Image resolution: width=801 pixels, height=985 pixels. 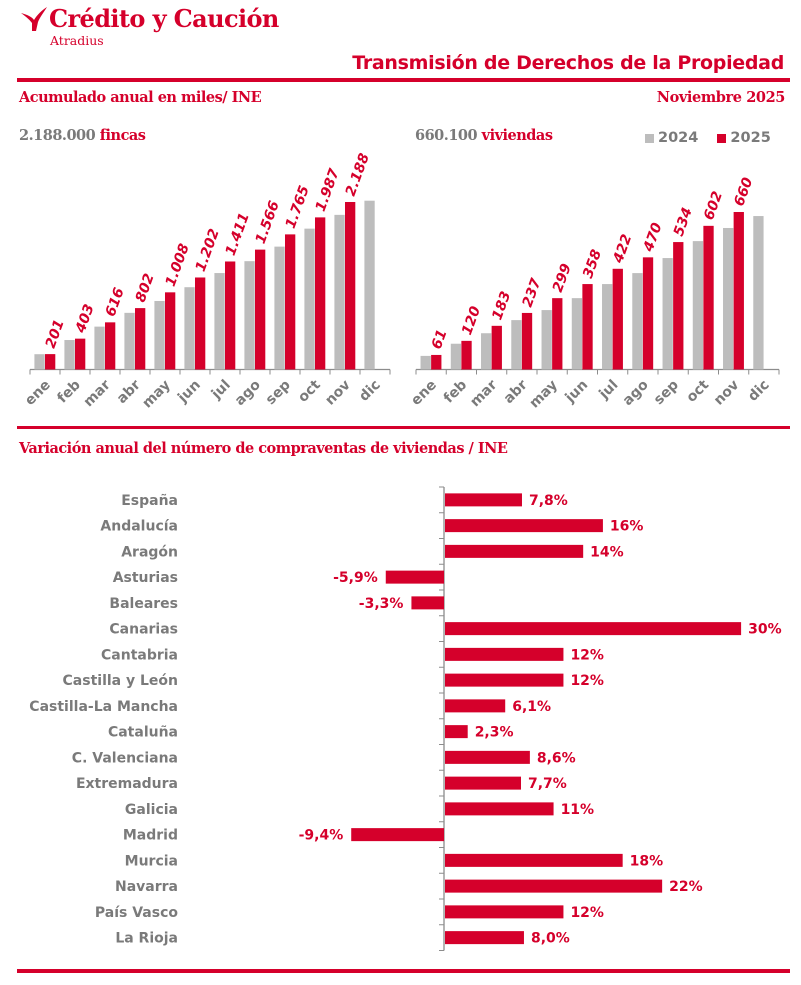 What do you see at coordinates (82, 135) in the screenshot?
I see `kpi-fincas: 2.188.000 fincas` at bounding box center [82, 135].